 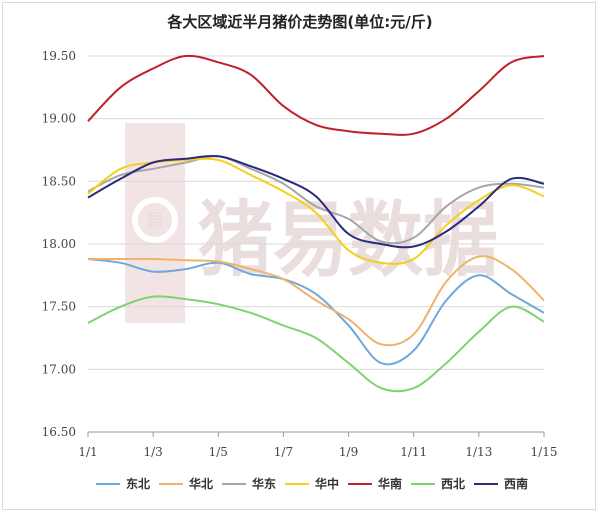 What do you see at coordinates (138, 483) in the screenshot?
I see `legend-label: 东北` at bounding box center [138, 483].